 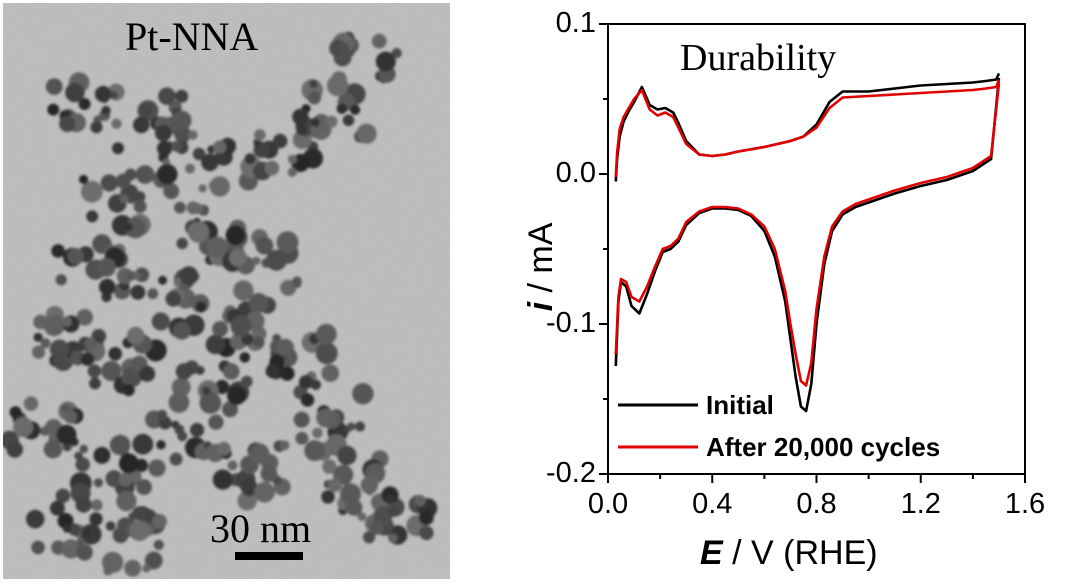 I want to click on y-tick-label: 0.0, so click(x=575, y=173).